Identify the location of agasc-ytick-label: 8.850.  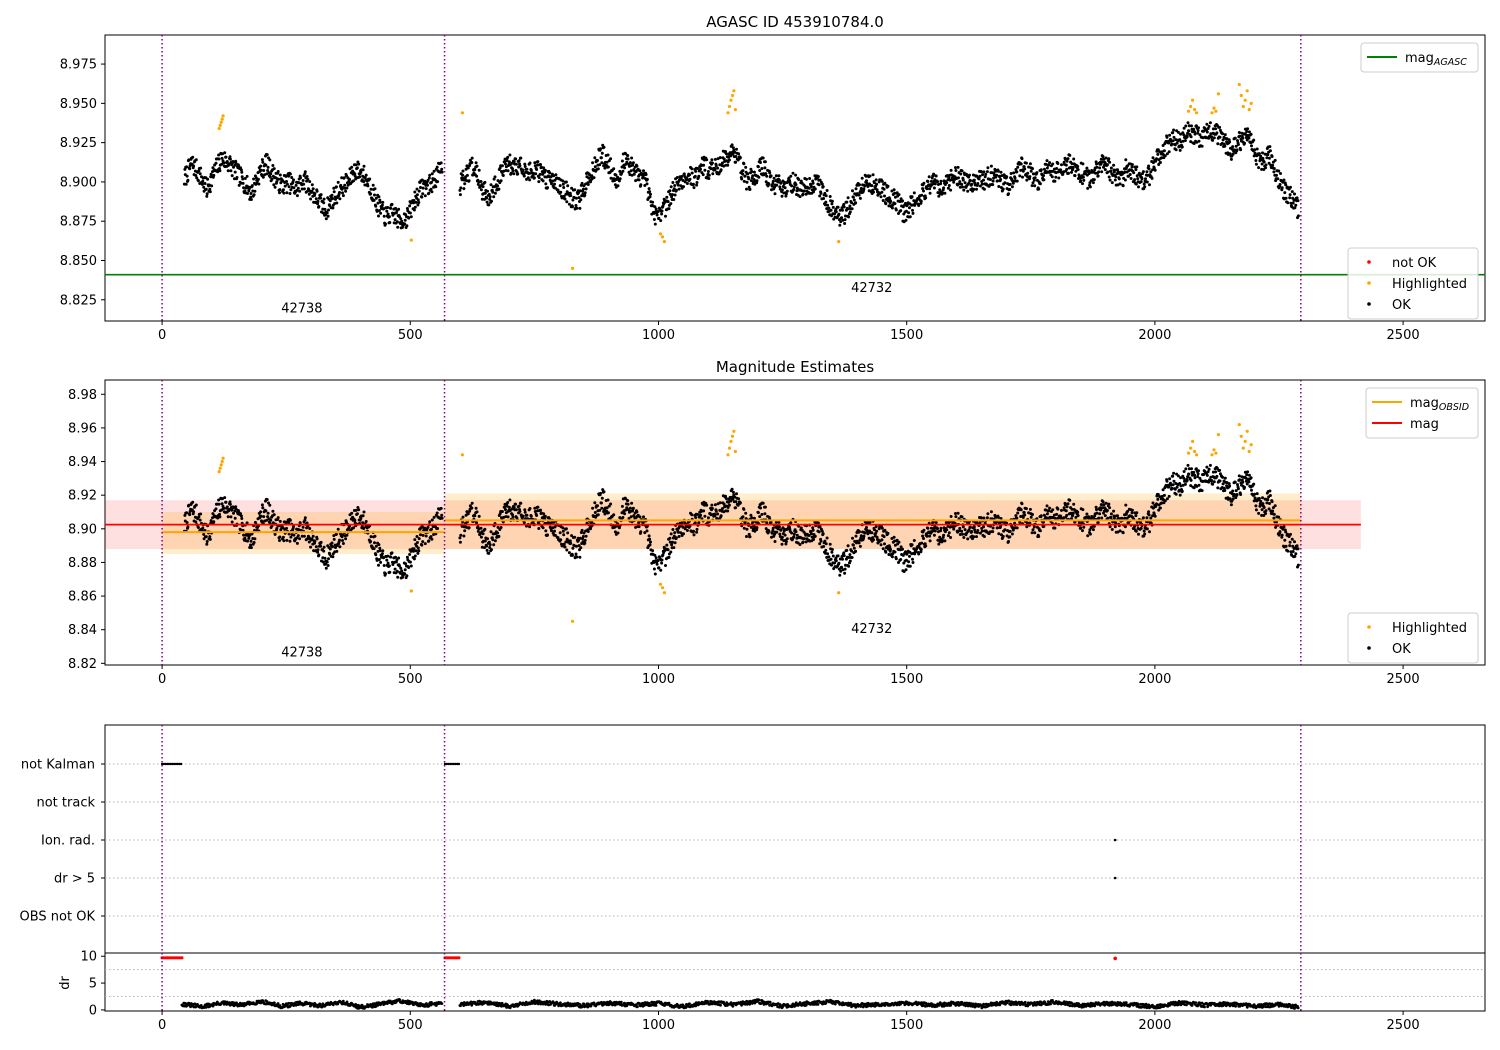
(78, 261).